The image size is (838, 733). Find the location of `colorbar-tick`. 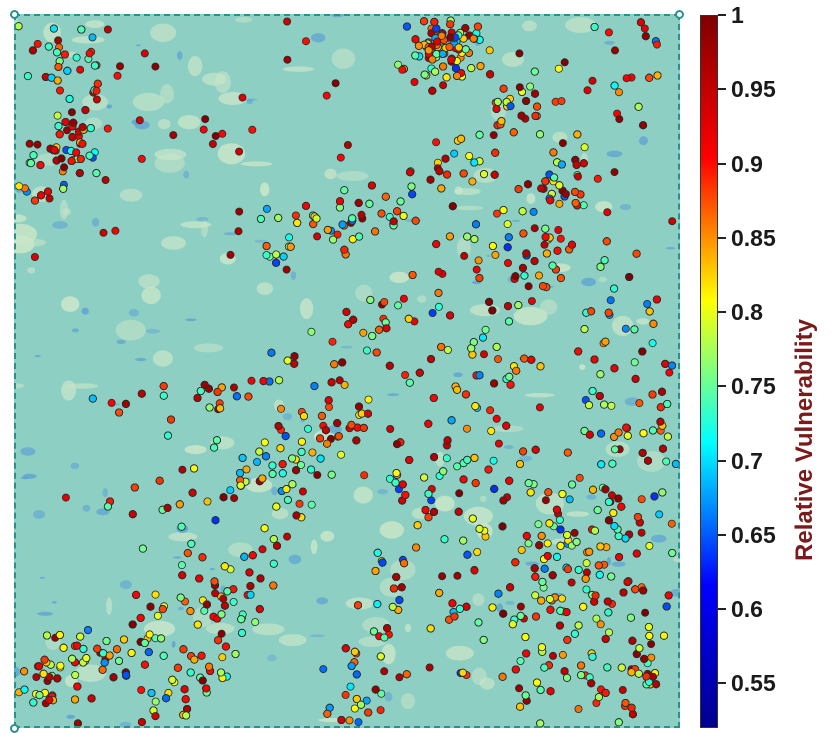

colorbar-tick is located at coordinates (722, 683).